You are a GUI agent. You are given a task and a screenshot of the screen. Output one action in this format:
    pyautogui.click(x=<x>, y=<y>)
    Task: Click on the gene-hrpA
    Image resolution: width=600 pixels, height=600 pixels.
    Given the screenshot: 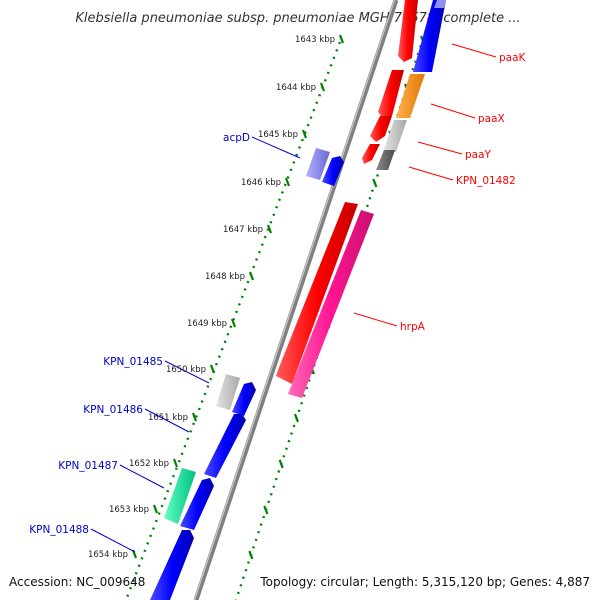 What is the action you would take?
    pyautogui.click(x=317, y=293)
    